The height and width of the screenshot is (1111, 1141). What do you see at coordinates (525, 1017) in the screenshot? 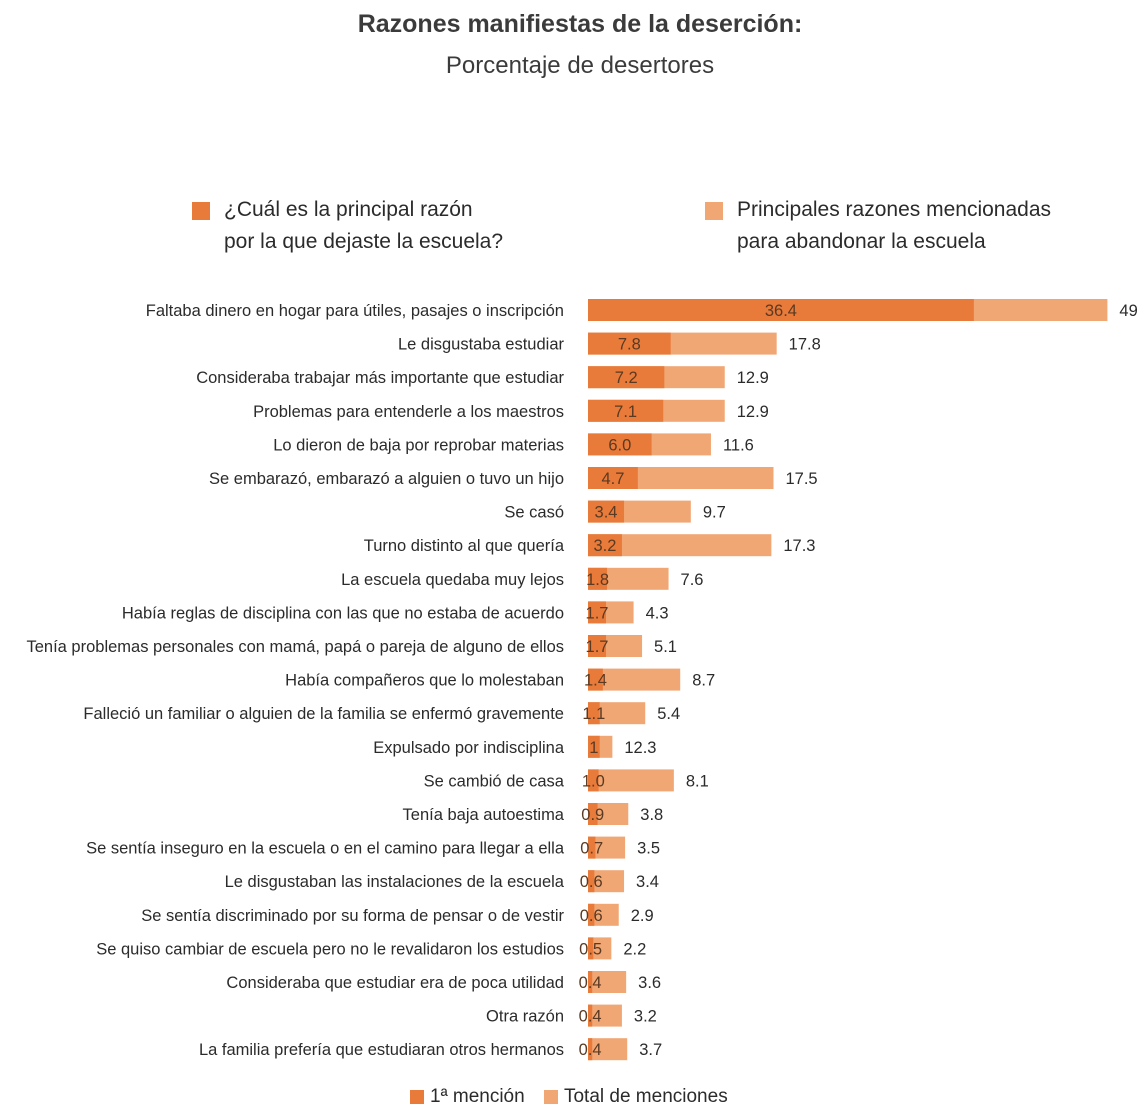
I see `category-label: Otra razón` at bounding box center [525, 1017].